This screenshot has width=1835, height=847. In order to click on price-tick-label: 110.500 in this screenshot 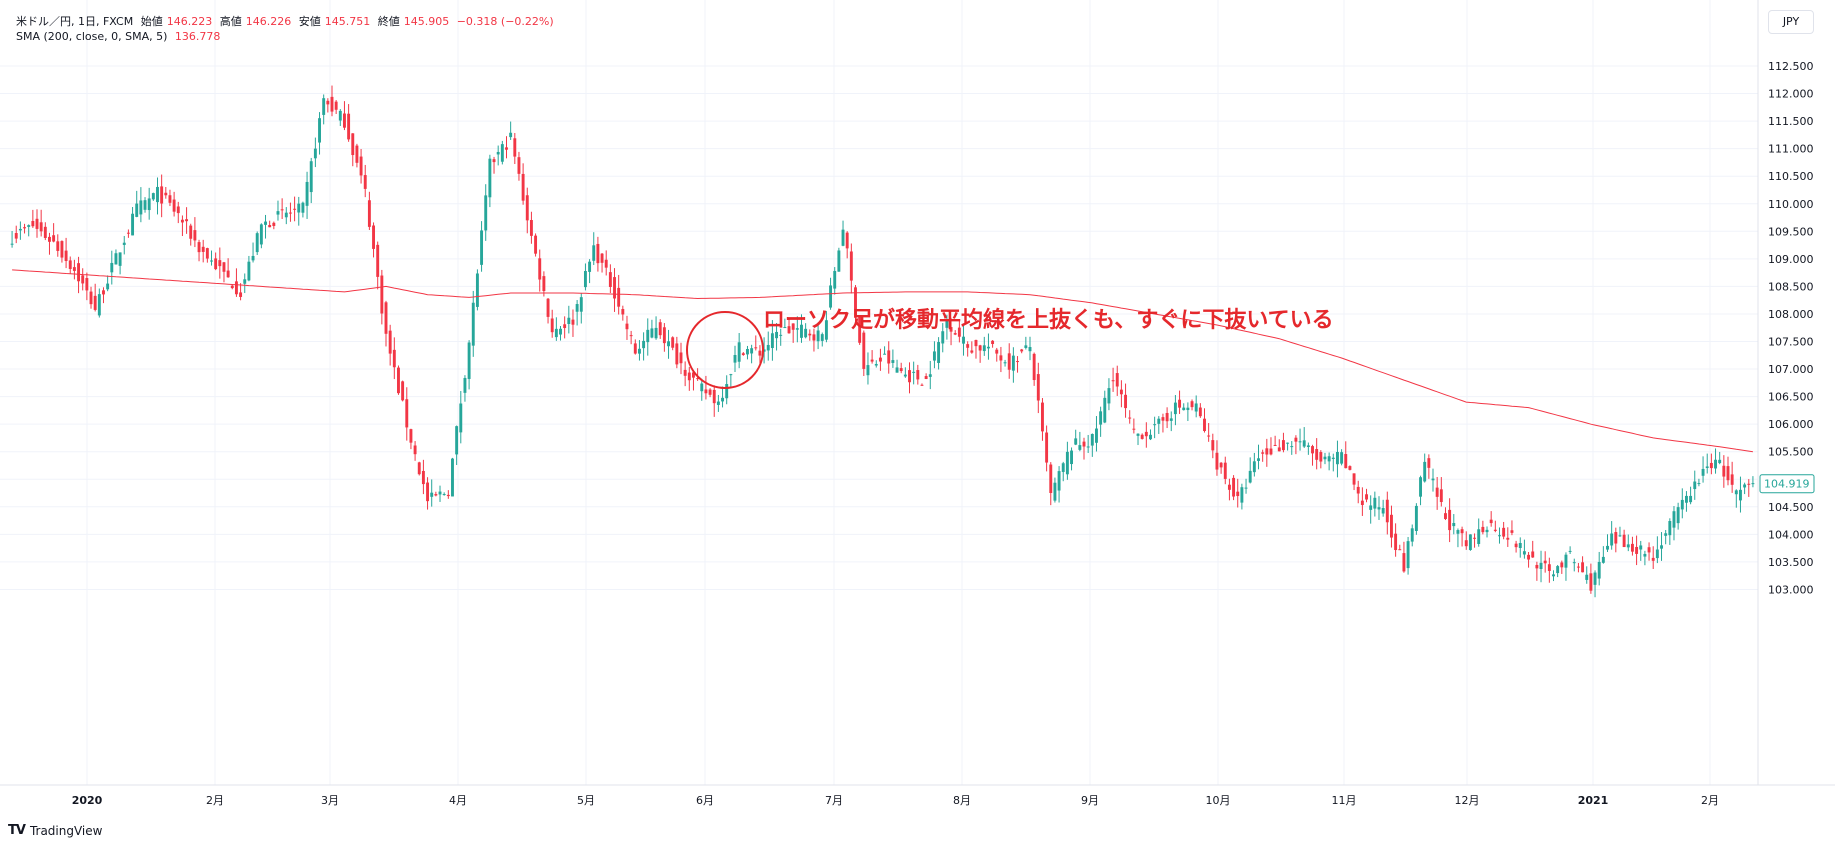, I will do `click(1791, 176)`.